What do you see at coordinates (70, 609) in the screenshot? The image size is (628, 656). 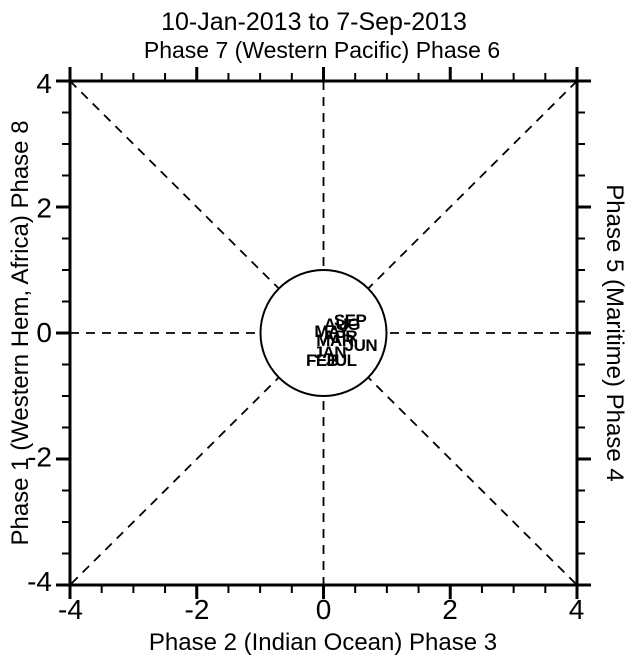 I see `x-tick-label: -4` at bounding box center [70, 609].